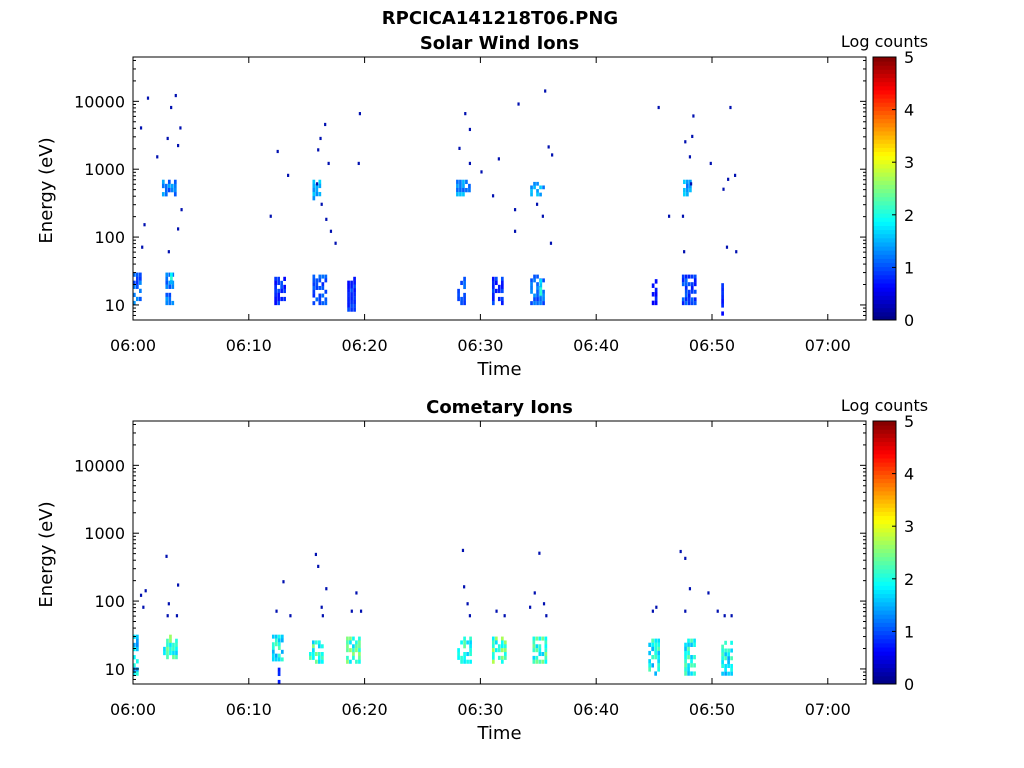  What do you see at coordinates (133, 709) in the screenshot?
I see `x-tick-label: 06:00` at bounding box center [133, 709].